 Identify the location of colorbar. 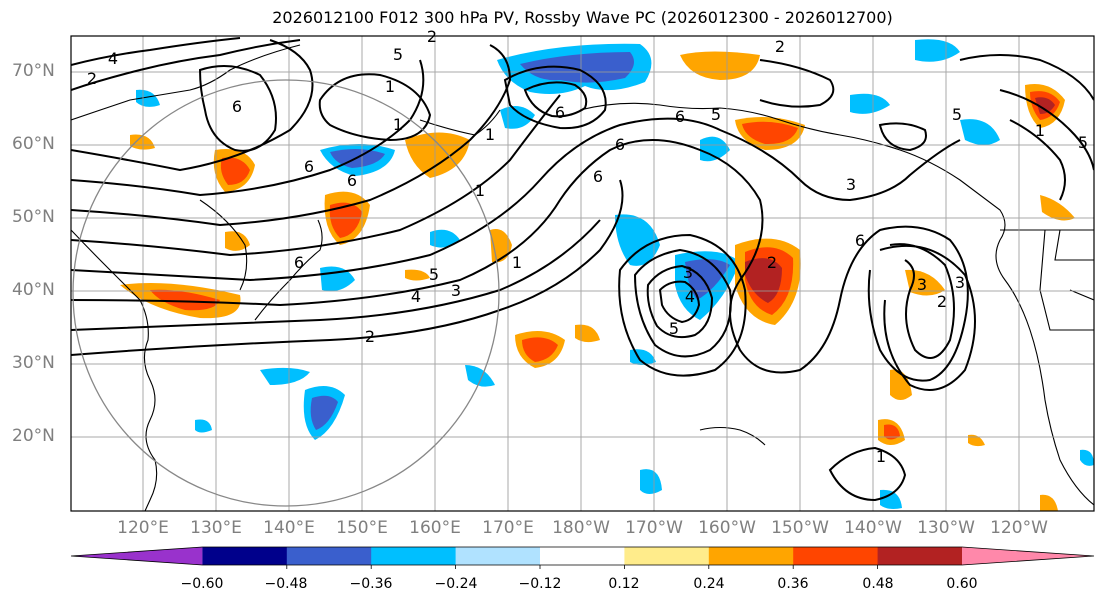
(582, 557).